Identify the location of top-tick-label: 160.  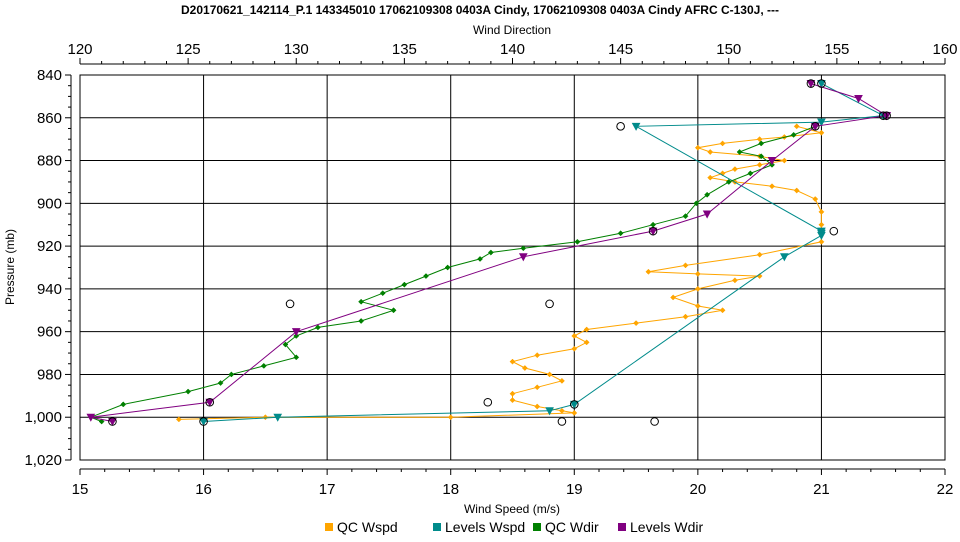
(944, 49).